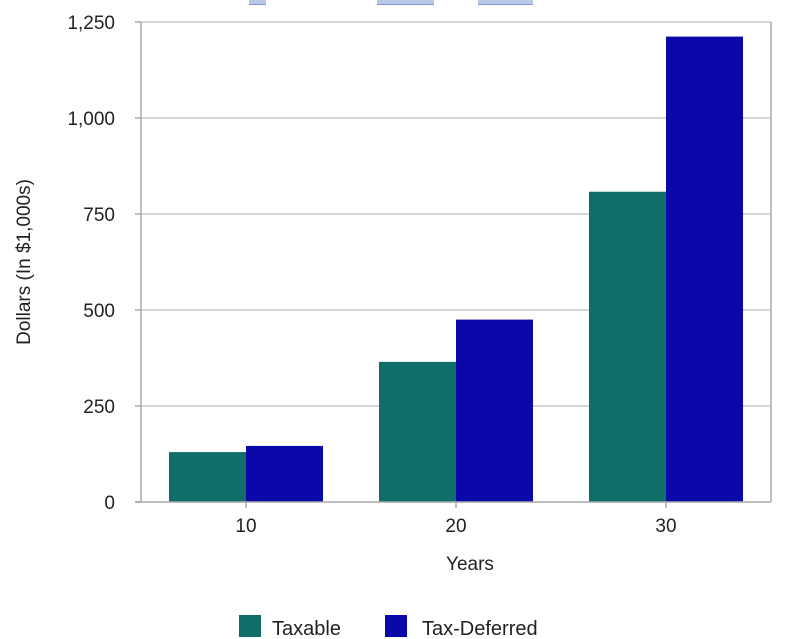 The height and width of the screenshot is (639, 791). Describe the element at coordinates (99, 311) in the screenshot. I see `y-tick-label: 500` at that location.